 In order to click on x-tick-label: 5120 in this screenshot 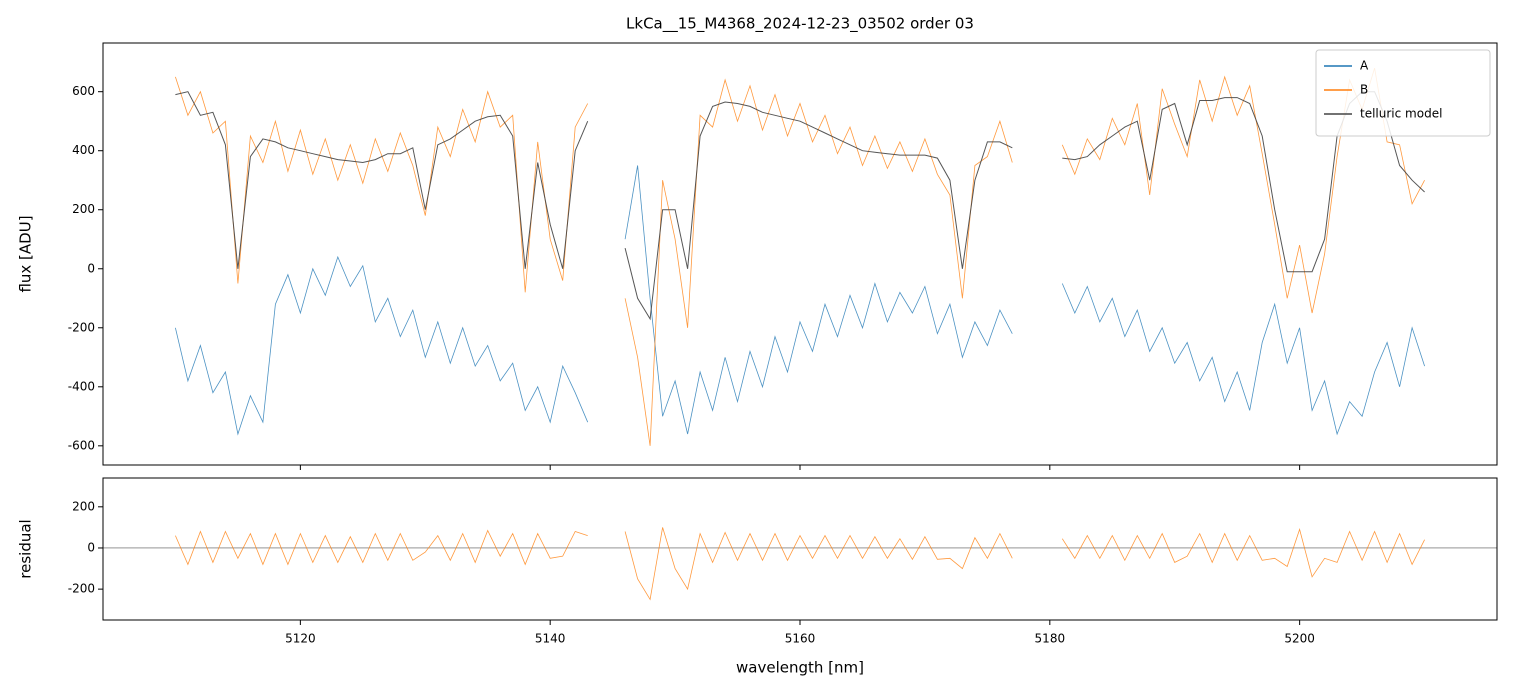, I will do `click(300, 639)`.